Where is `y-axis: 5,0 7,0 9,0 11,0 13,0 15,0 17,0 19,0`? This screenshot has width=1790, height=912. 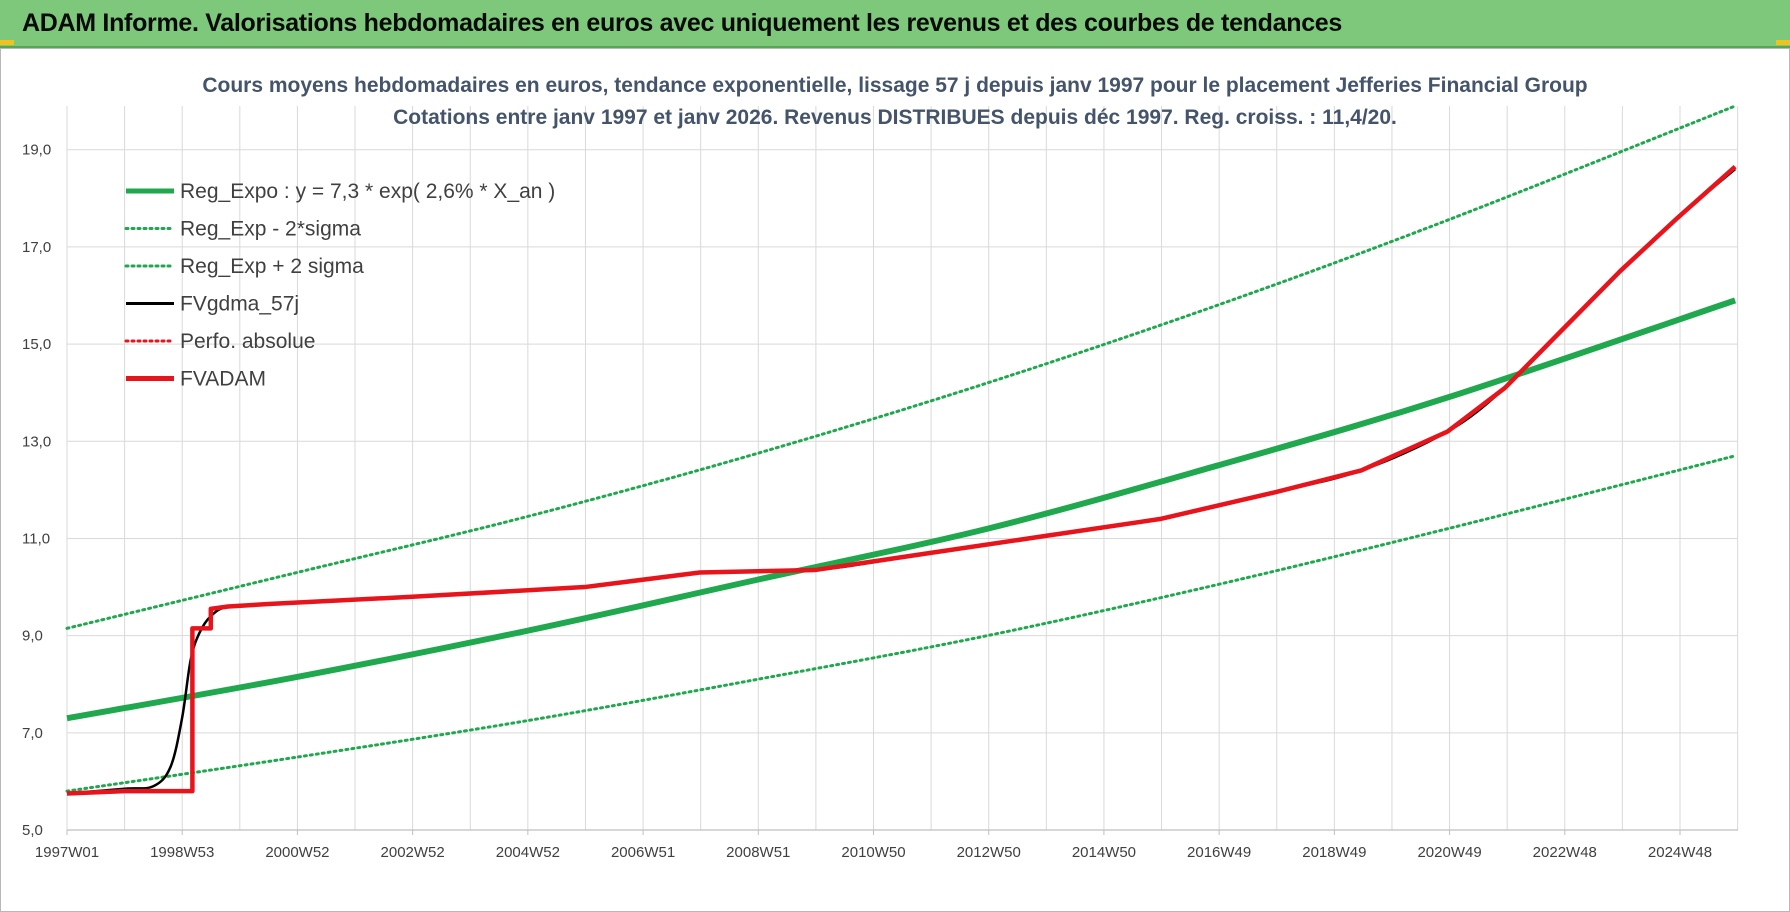 y-axis: 5,0 7,0 9,0 11,0 13,0 15,0 17,0 19,0 is located at coordinates (36, 490).